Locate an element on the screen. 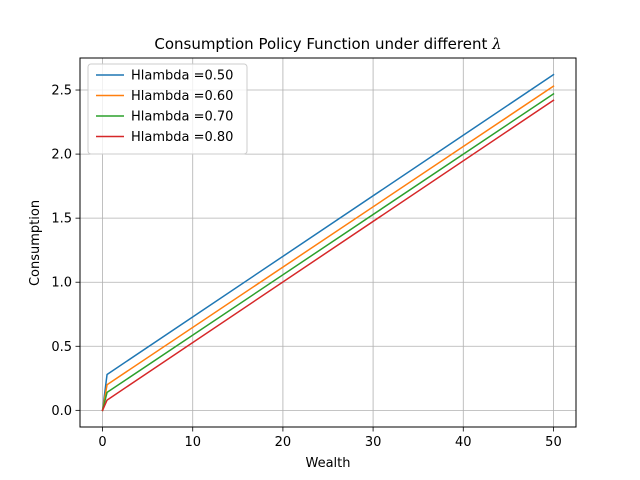 The height and width of the screenshot is (480, 640). y-tick-label: 2.0 is located at coordinates (61, 155).